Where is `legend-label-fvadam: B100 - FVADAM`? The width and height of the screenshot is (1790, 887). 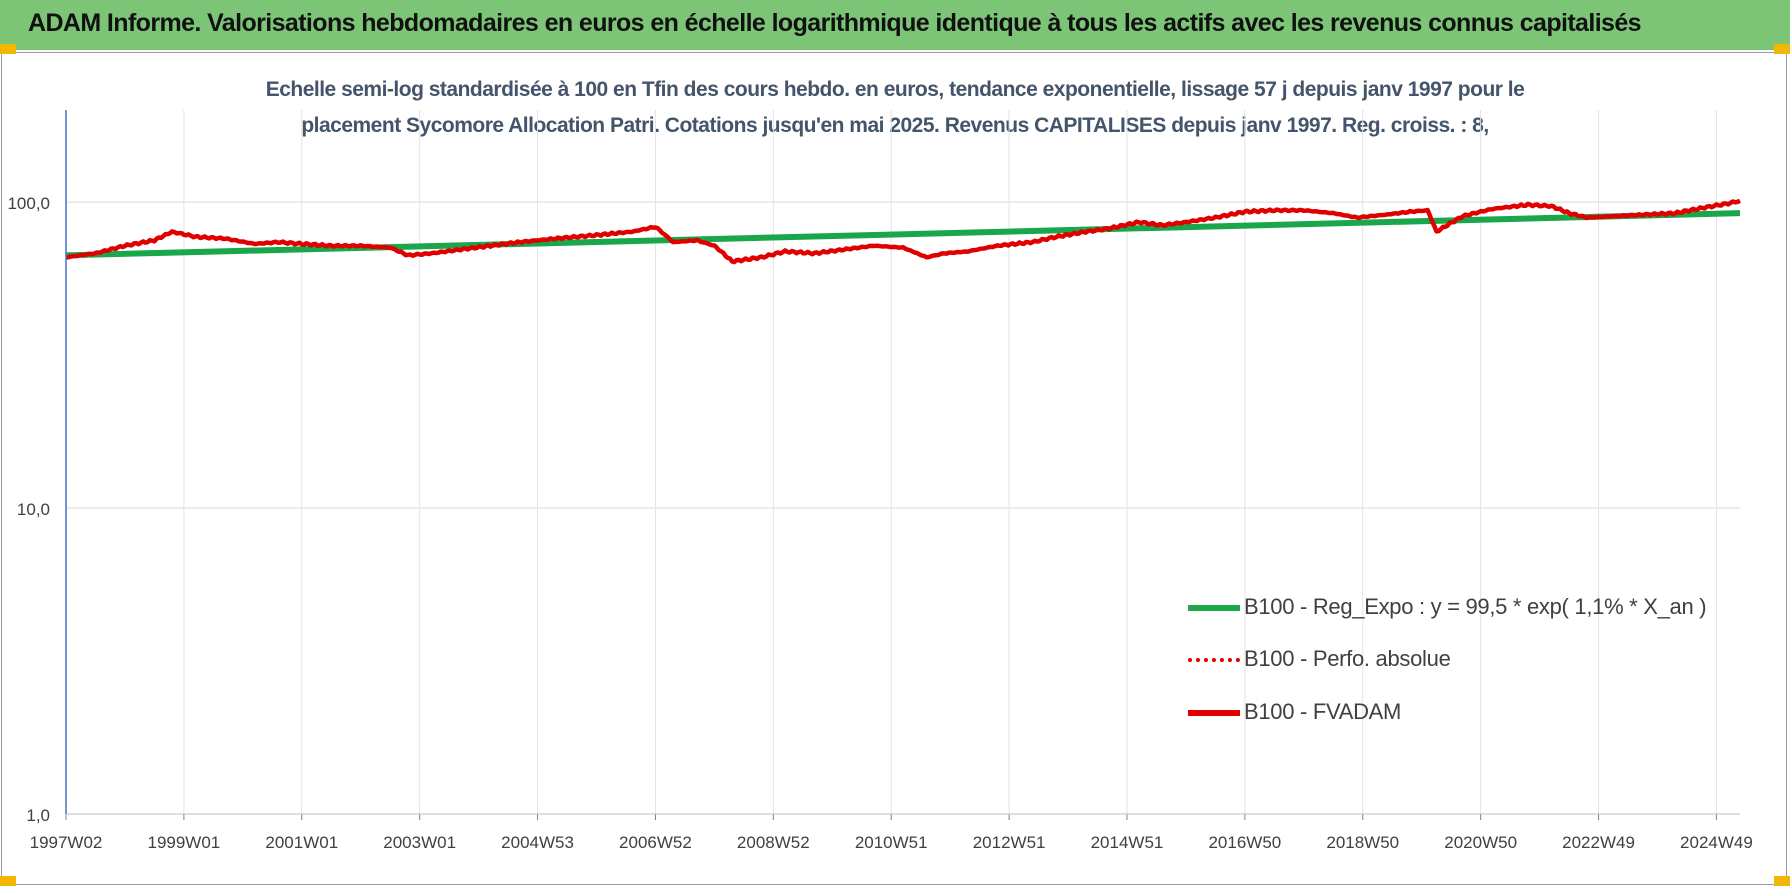
legend-label-fvadam: B100 - FVADAM is located at coordinates (1323, 711).